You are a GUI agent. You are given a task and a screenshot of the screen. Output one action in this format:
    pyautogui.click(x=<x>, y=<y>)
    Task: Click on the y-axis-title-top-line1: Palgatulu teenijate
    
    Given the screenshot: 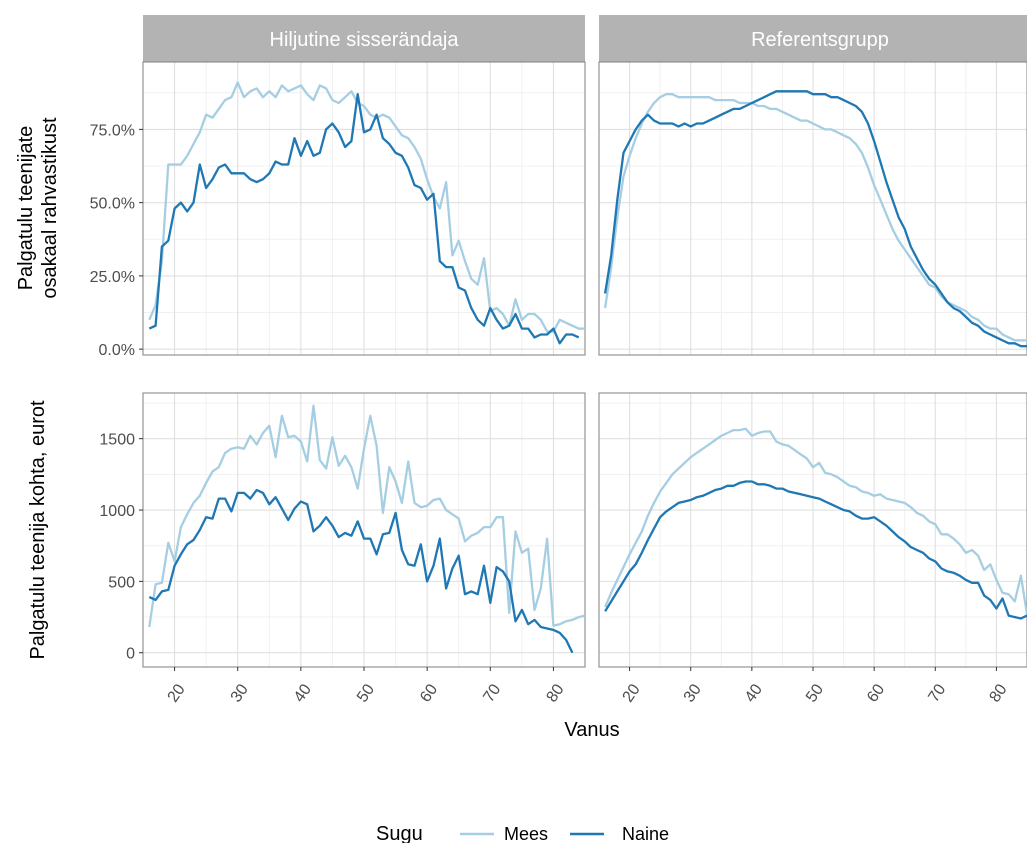 What is the action you would take?
    pyautogui.click(x=26, y=208)
    